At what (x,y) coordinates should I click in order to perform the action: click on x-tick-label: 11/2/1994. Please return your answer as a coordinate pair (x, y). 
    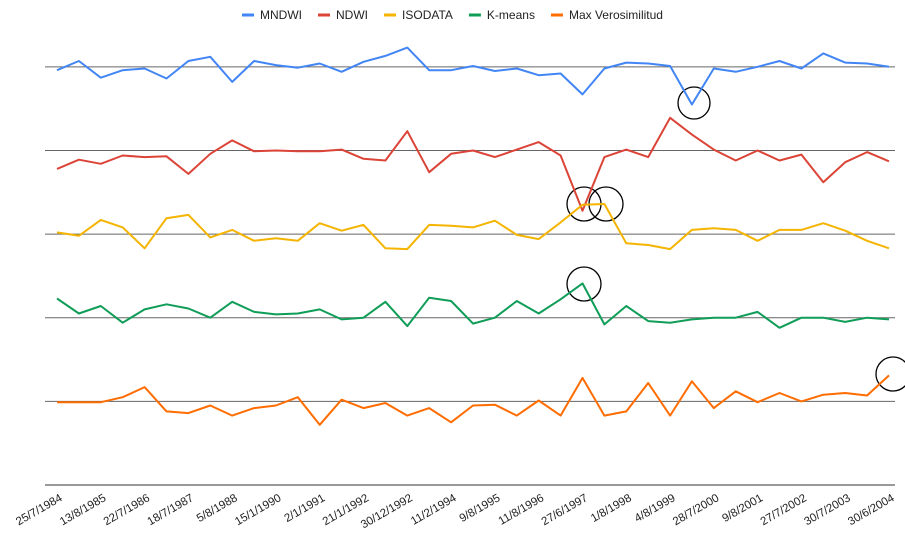
    Looking at the image, I should click on (434, 510).